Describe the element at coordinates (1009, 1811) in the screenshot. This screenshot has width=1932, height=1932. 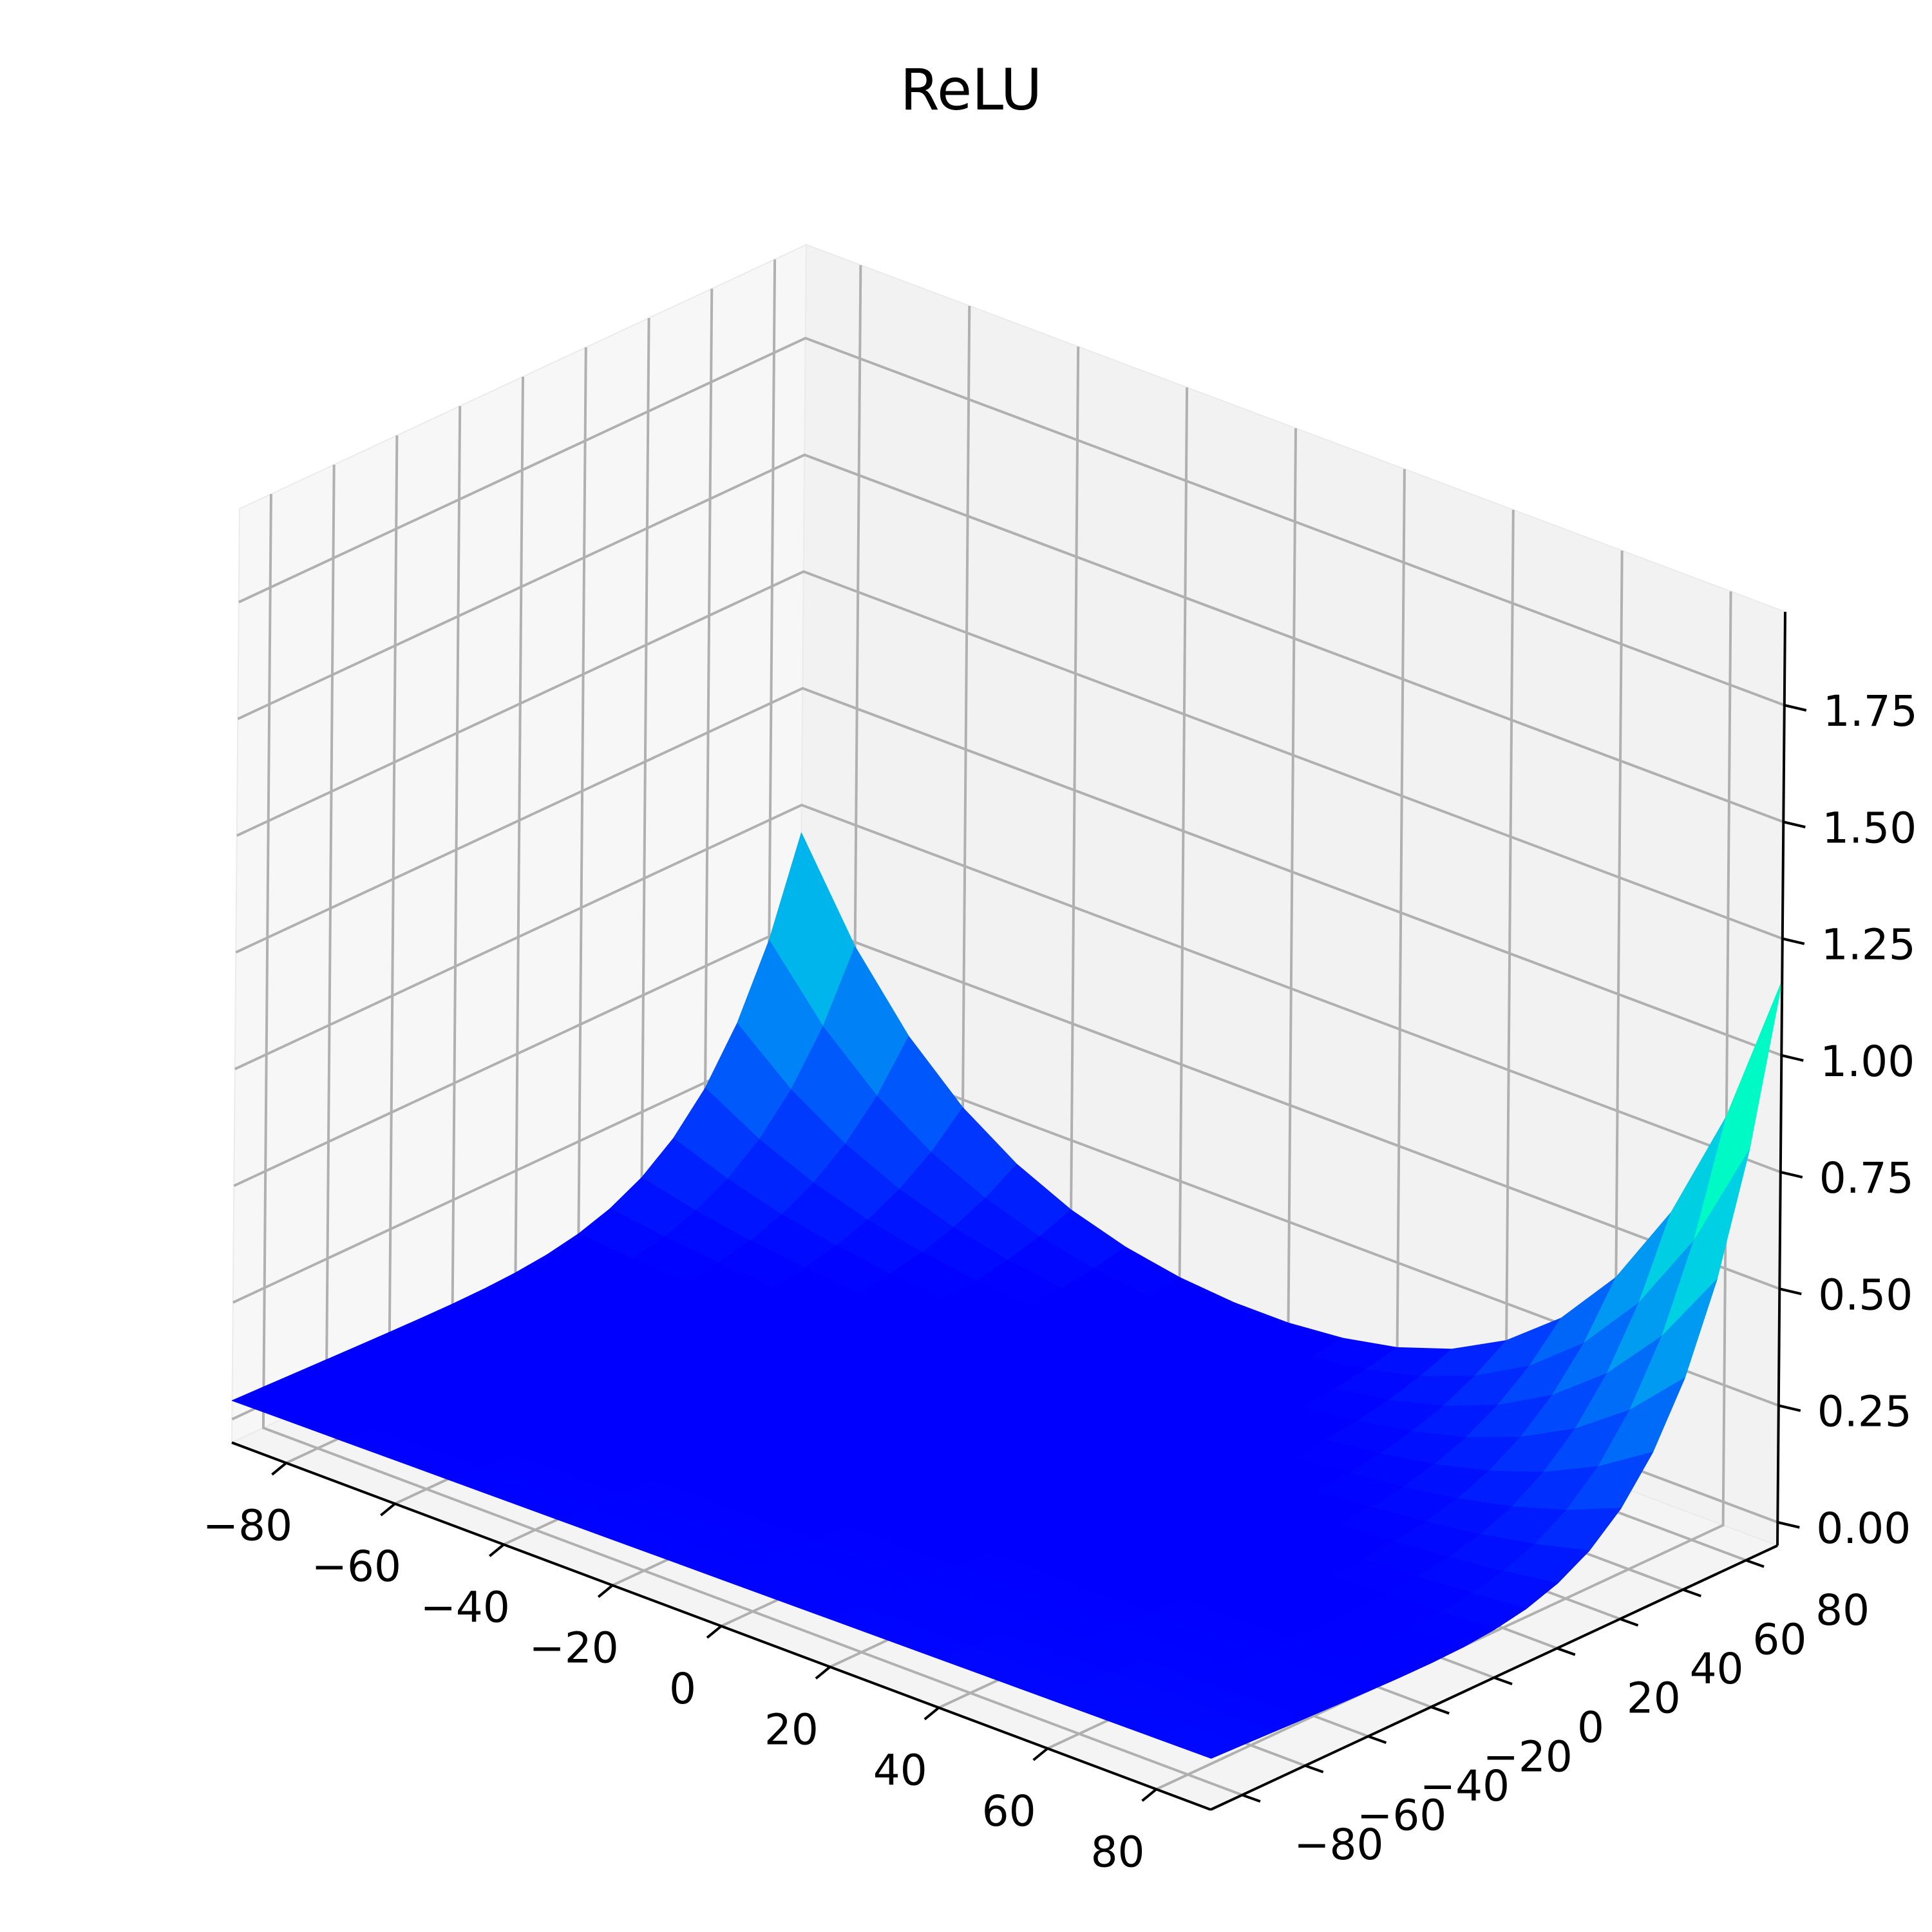
I see `x-tick-label-7: 60` at that location.